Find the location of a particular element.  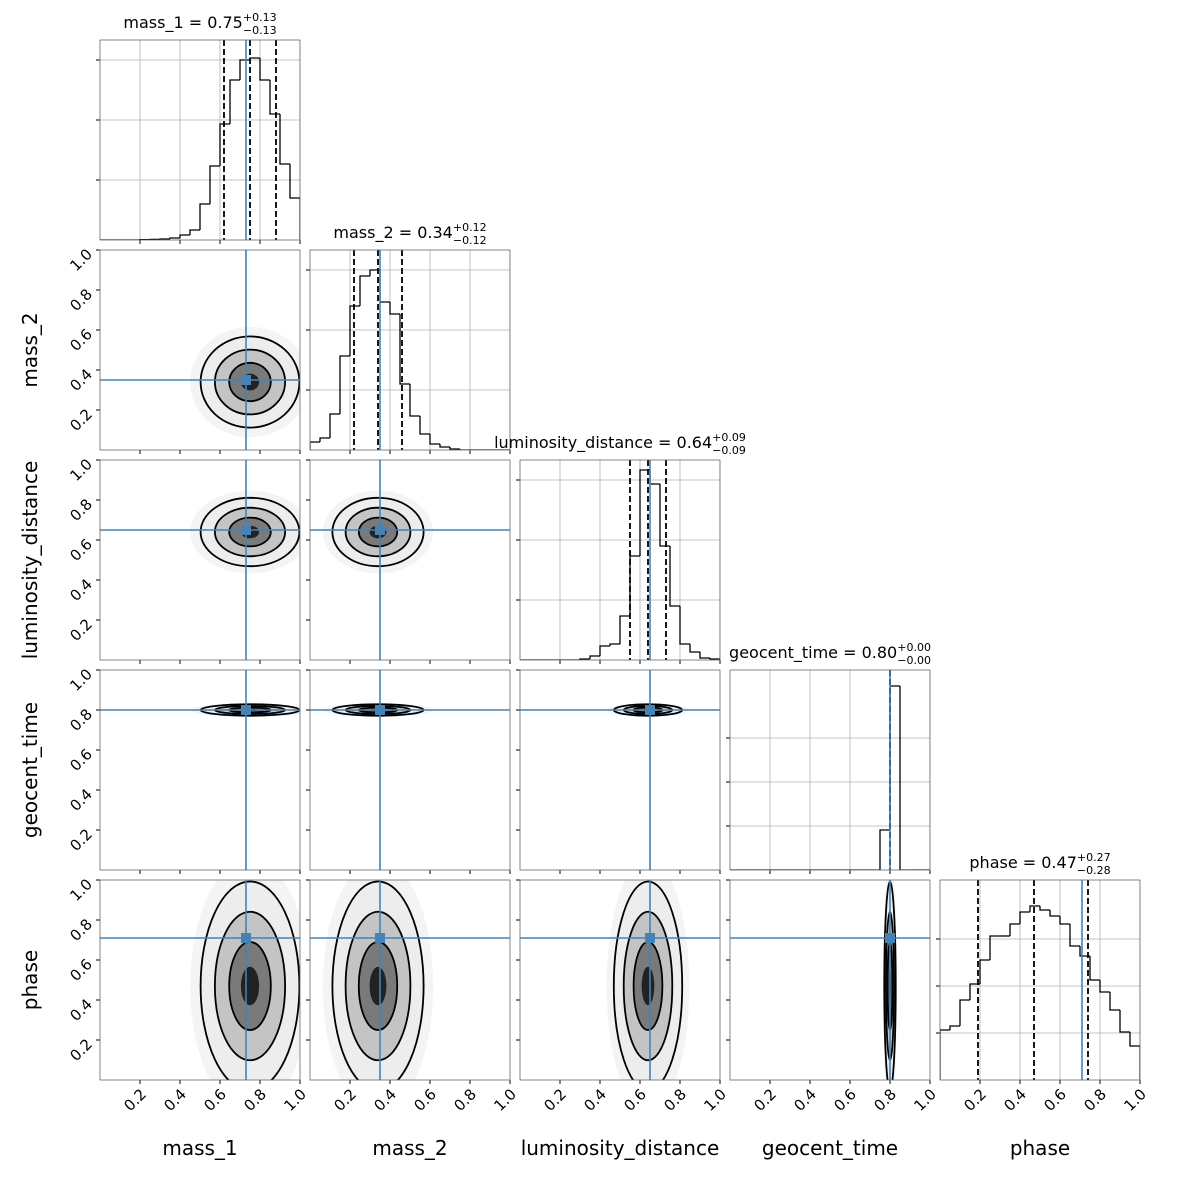

y-tick-label: 0.8 is located at coordinates (81, 930).